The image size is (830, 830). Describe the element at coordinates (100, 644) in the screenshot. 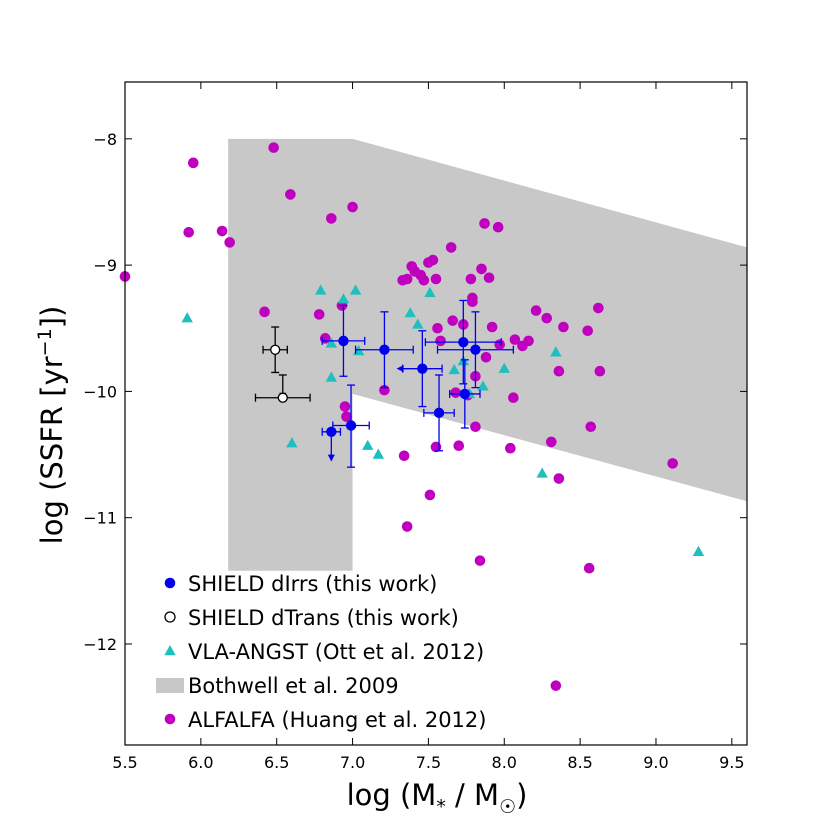

I see `y-tick-label: −12` at that location.